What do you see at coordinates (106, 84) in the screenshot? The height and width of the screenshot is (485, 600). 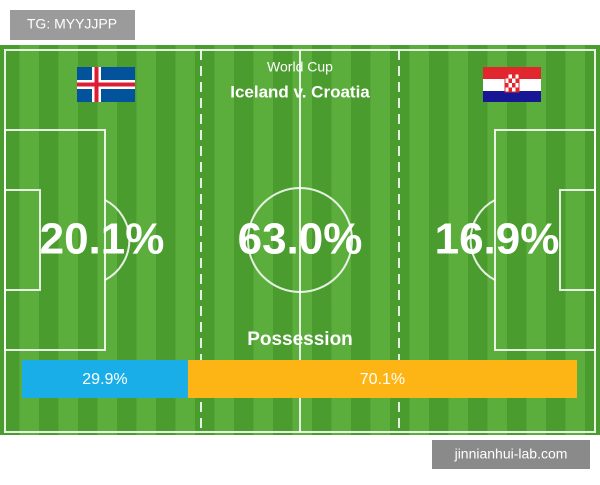 I see `flag-iceland` at bounding box center [106, 84].